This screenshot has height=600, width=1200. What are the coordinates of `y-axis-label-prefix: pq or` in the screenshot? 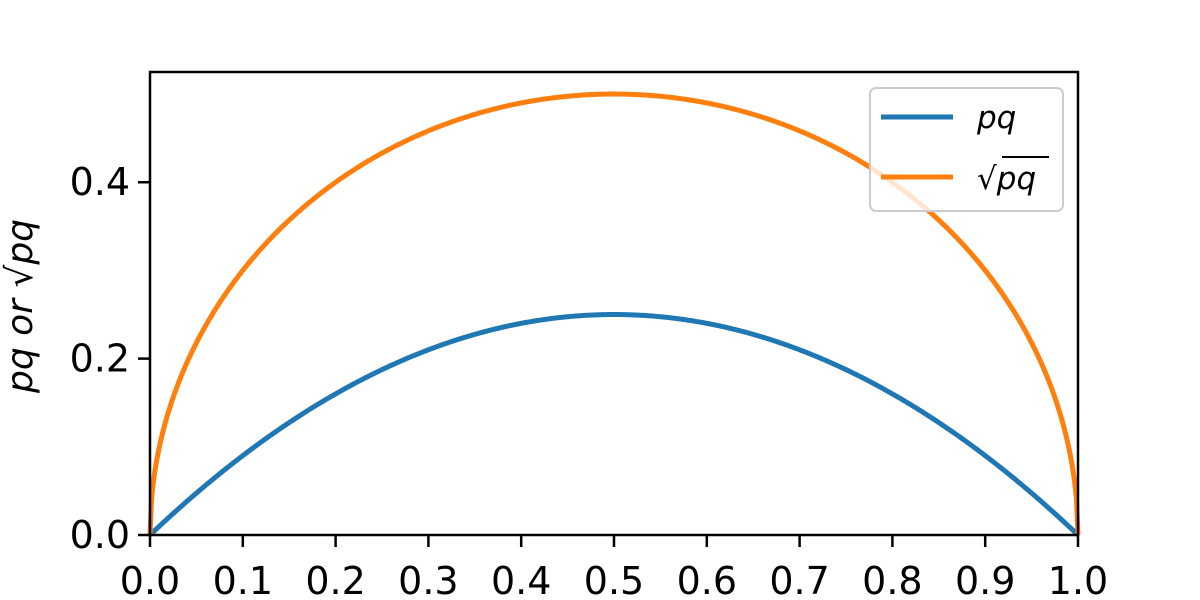 It's located at (20, 341).